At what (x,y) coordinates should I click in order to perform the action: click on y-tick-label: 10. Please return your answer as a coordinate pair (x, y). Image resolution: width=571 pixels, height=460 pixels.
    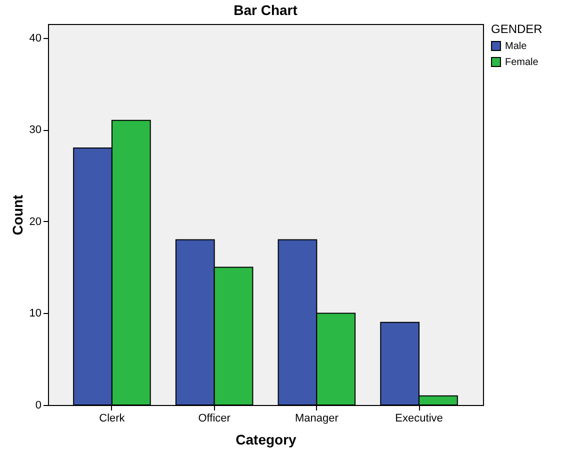
    Looking at the image, I should click on (35, 314).